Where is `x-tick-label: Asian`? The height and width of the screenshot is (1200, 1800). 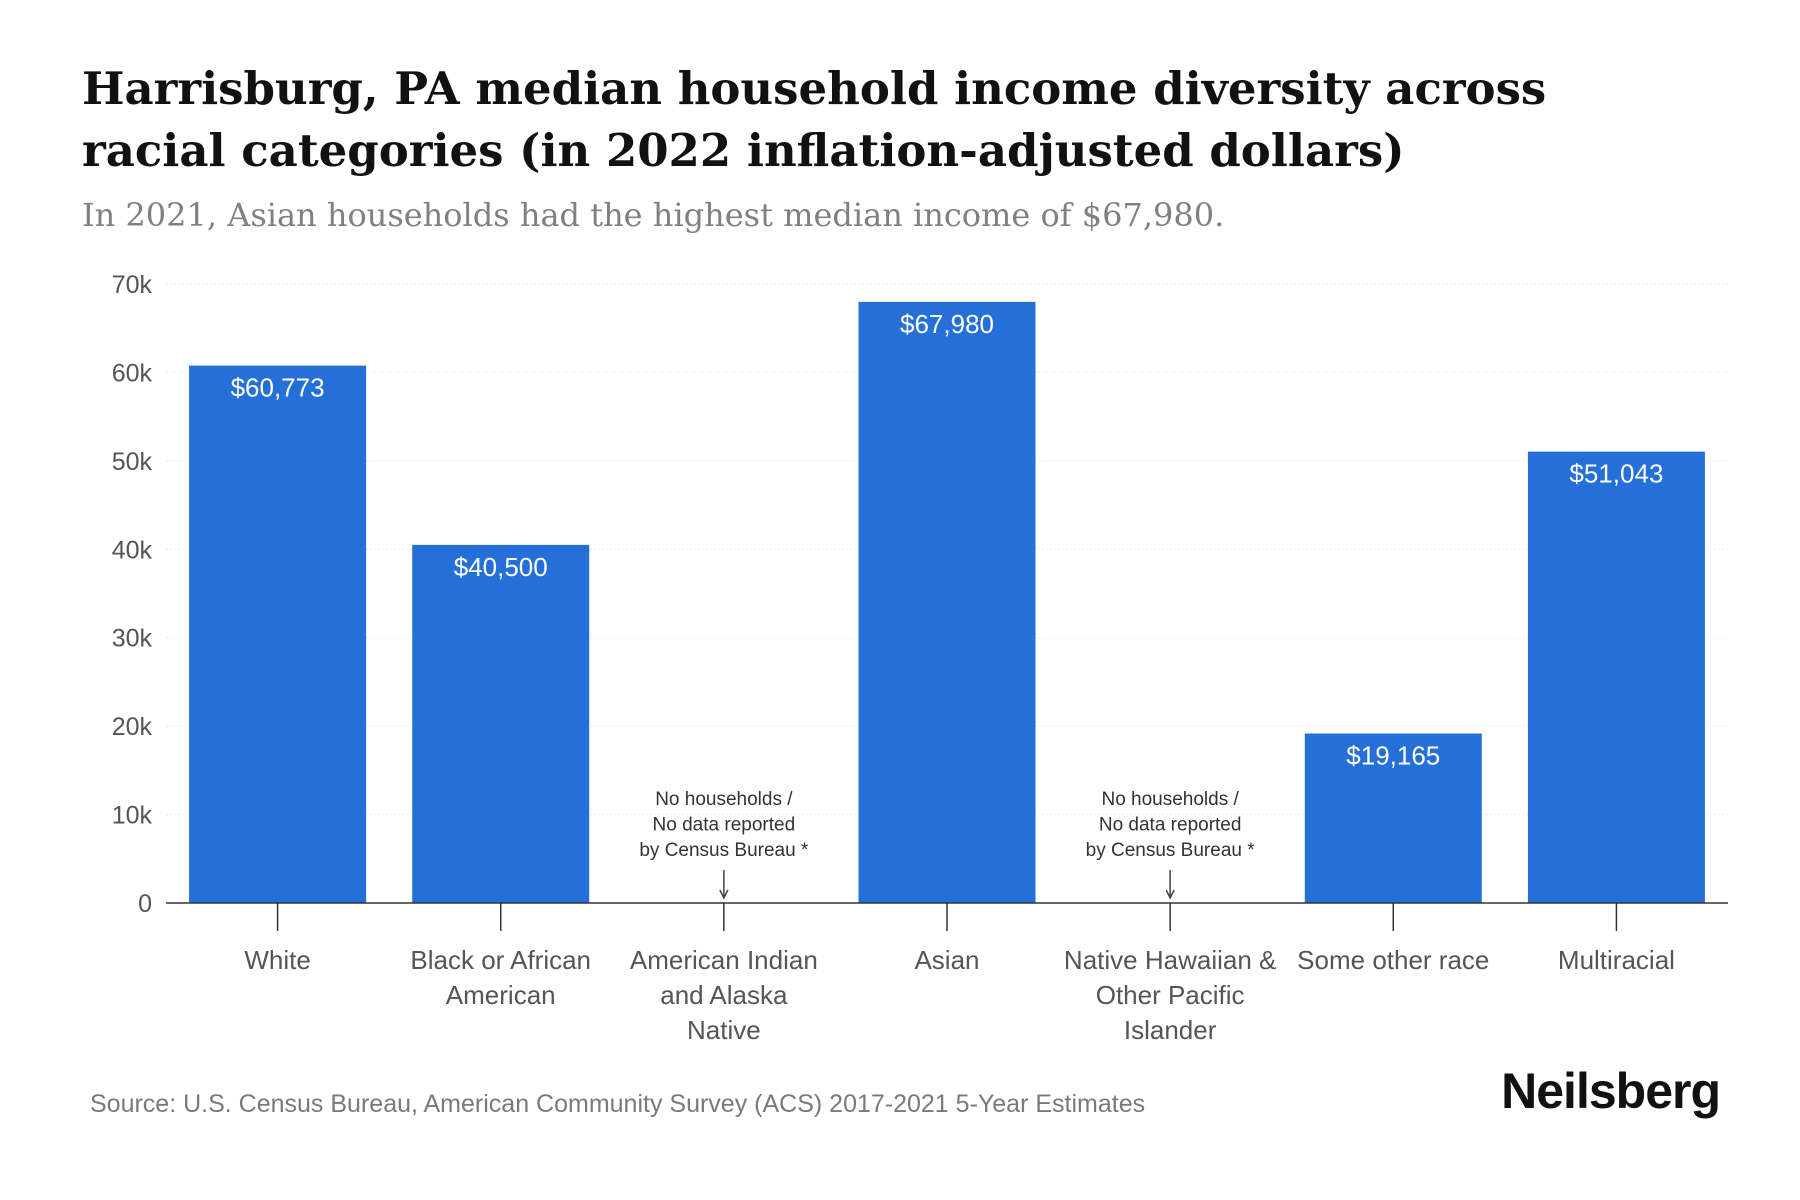
x-tick-label: Asian is located at coordinates (946, 960).